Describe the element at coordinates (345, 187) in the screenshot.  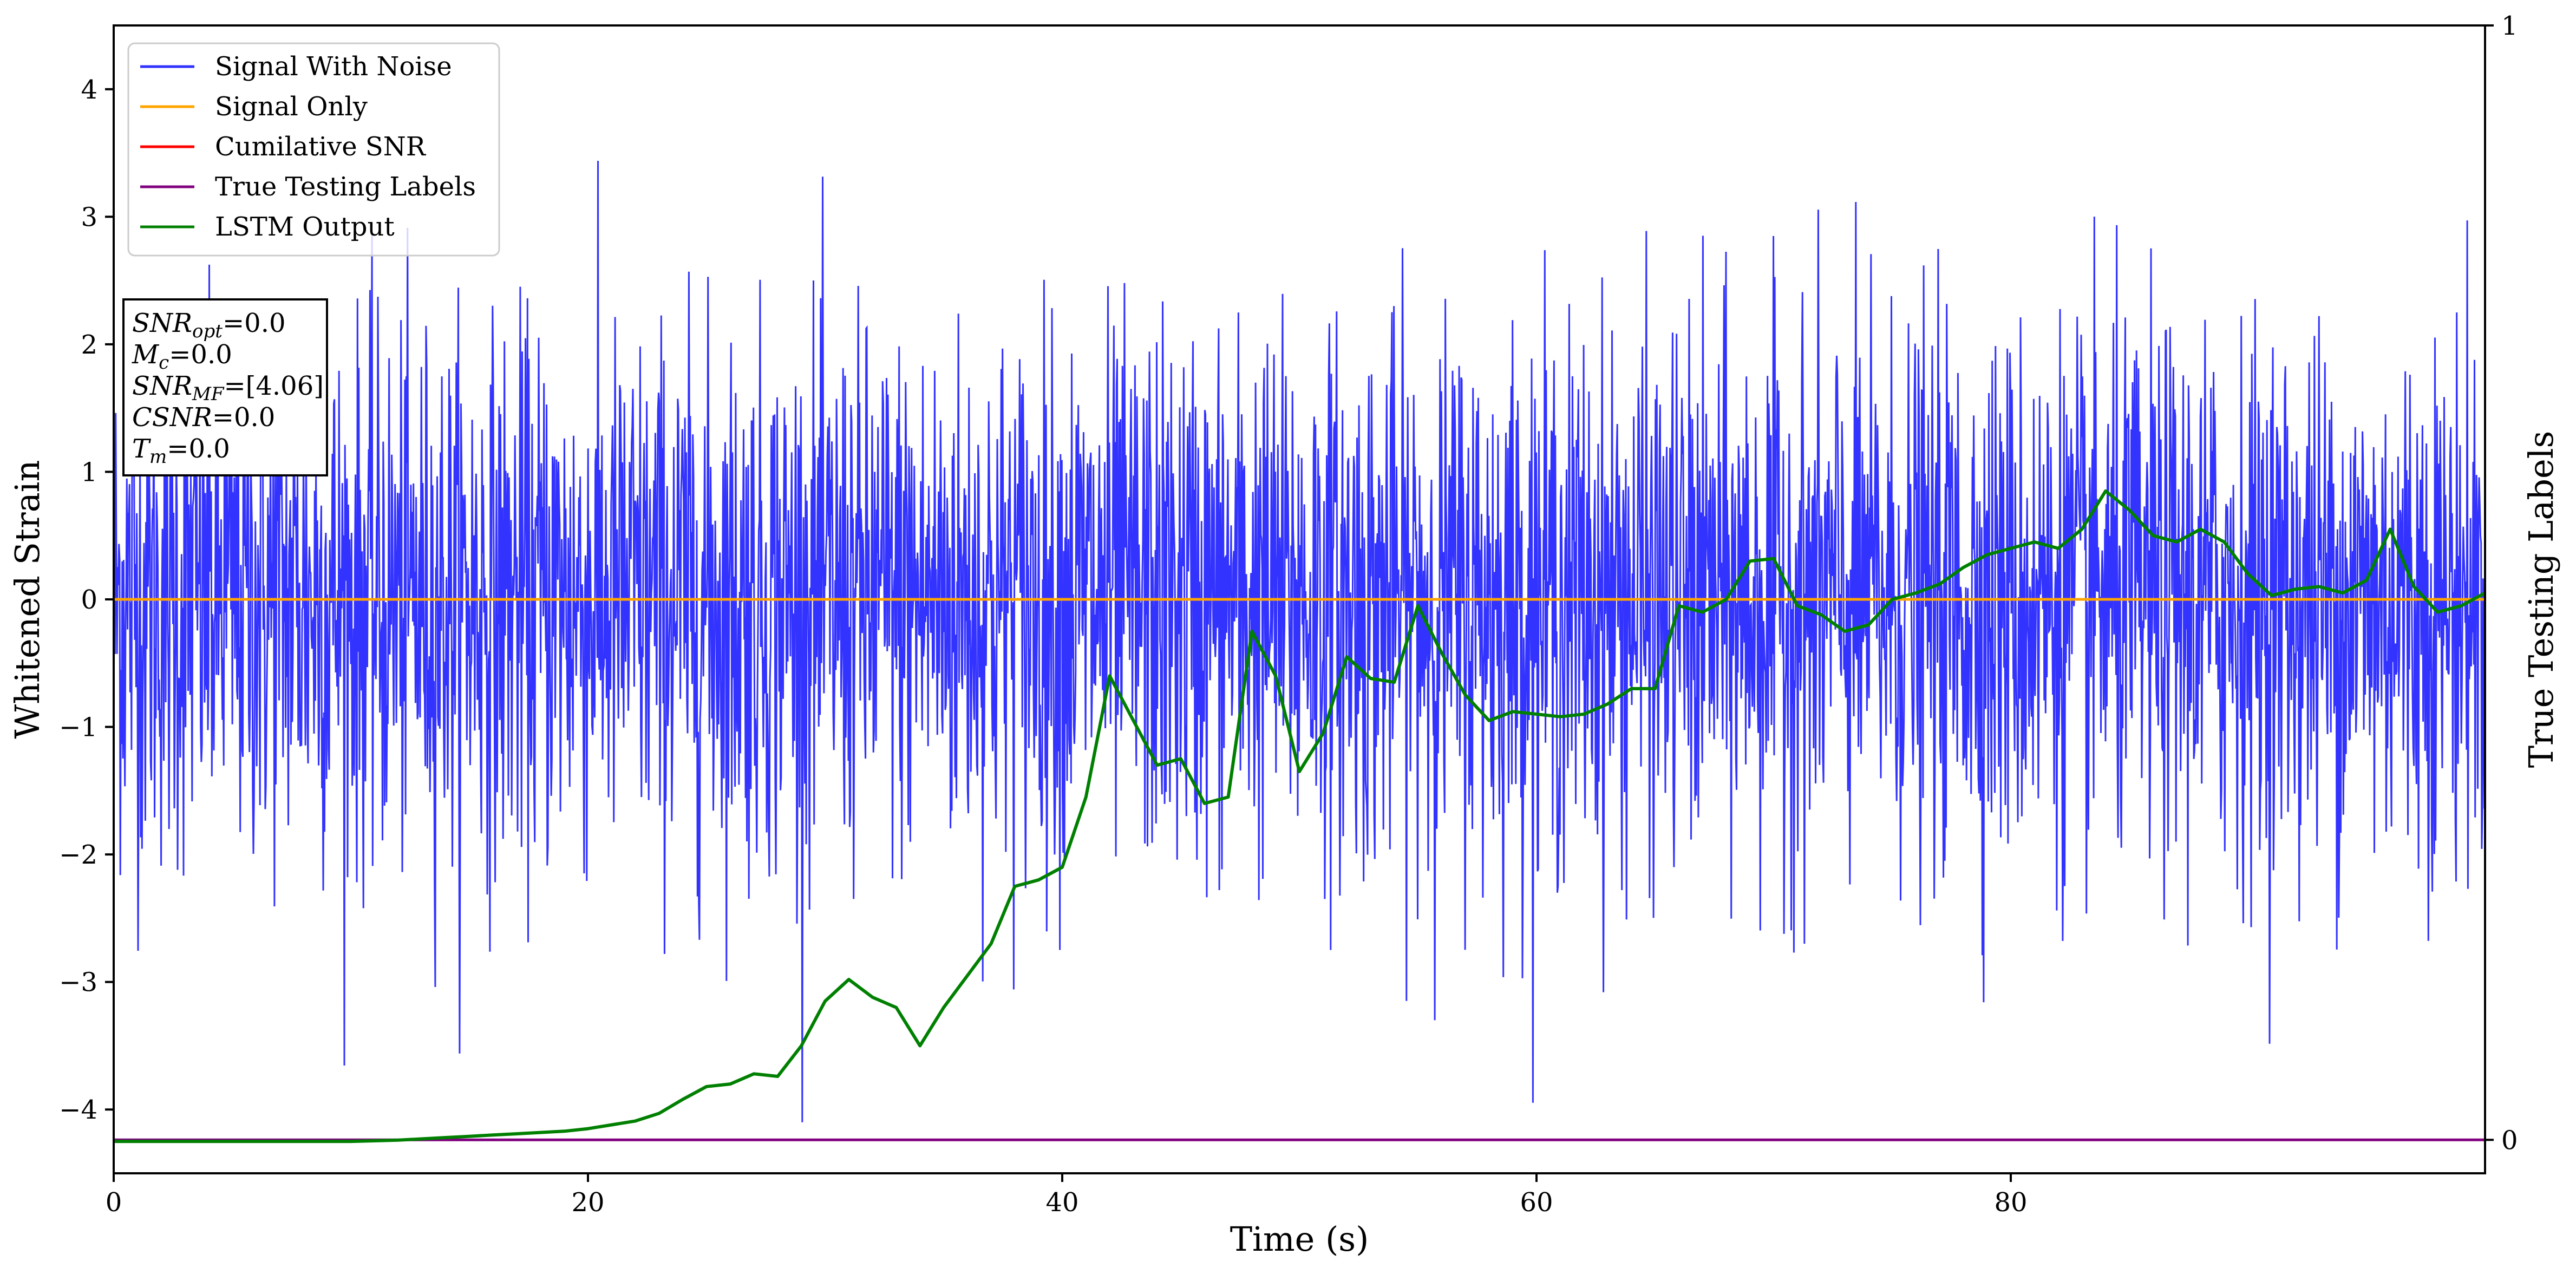
I see `legend-entry: True Testing Labels` at that location.